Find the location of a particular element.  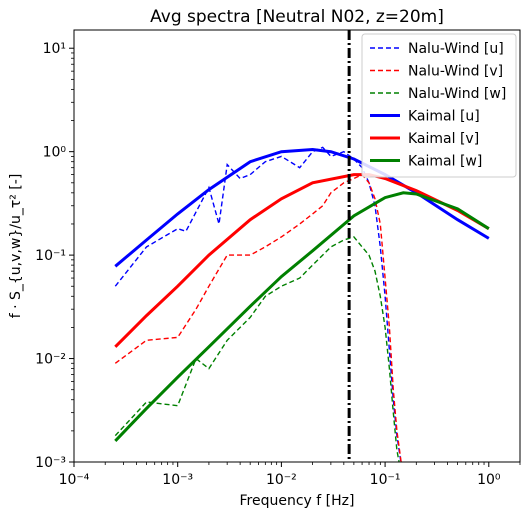

x-tick-label: 10⁻¹ is located at coordinates (385, 480).